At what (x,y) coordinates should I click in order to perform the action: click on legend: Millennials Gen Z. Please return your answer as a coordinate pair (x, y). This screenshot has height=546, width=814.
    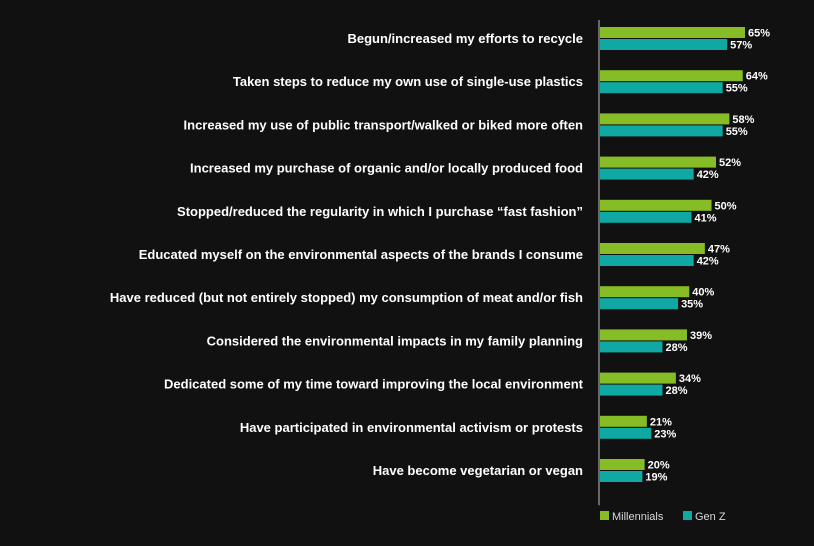
    Looking at the image, I should click on (663, 517).